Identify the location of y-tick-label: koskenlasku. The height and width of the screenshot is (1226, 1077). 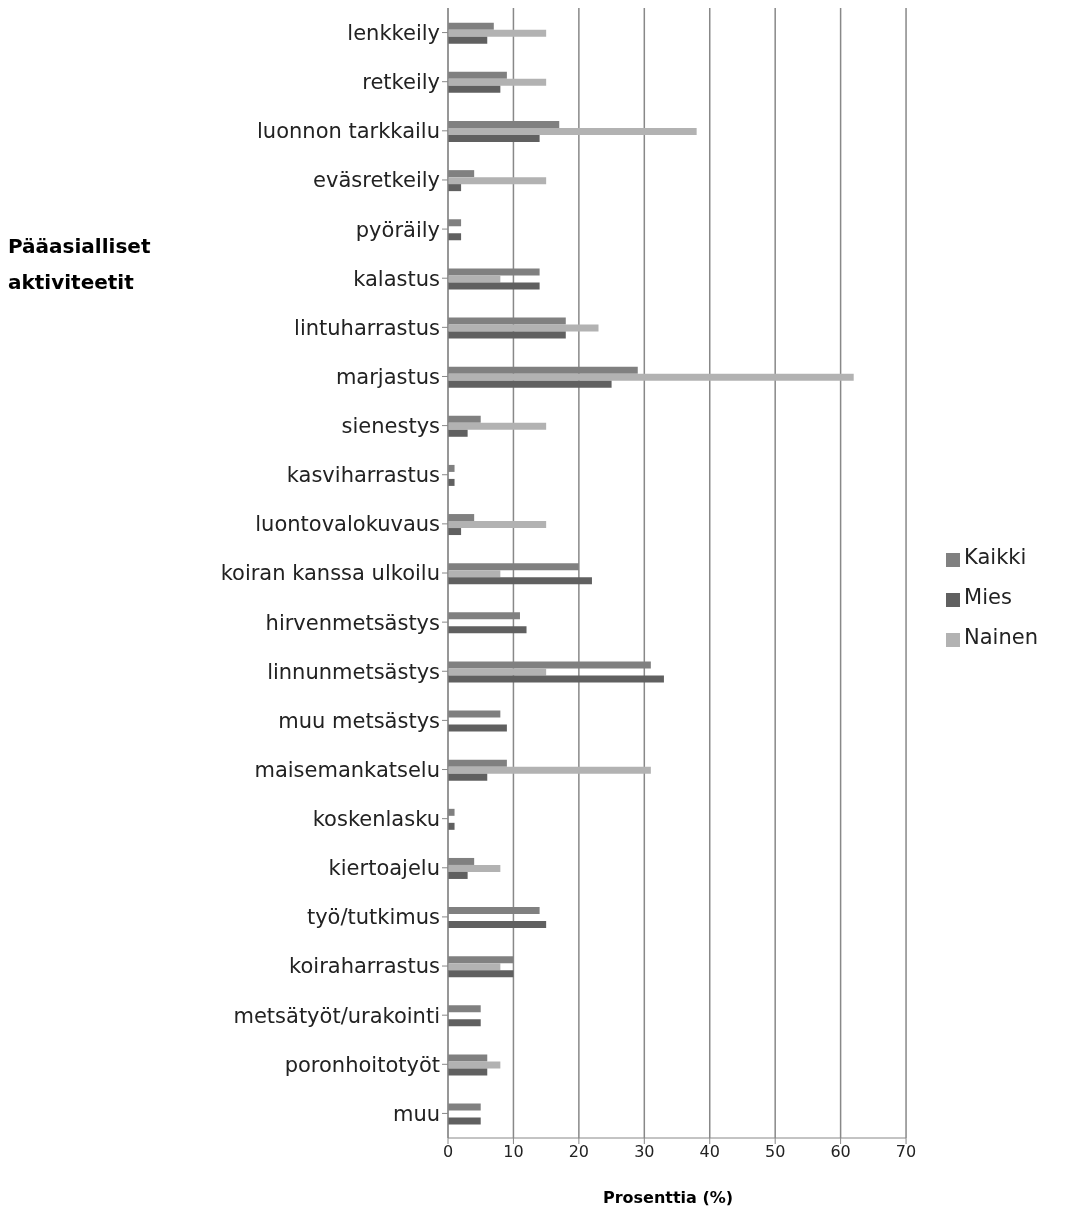
(376, 819).